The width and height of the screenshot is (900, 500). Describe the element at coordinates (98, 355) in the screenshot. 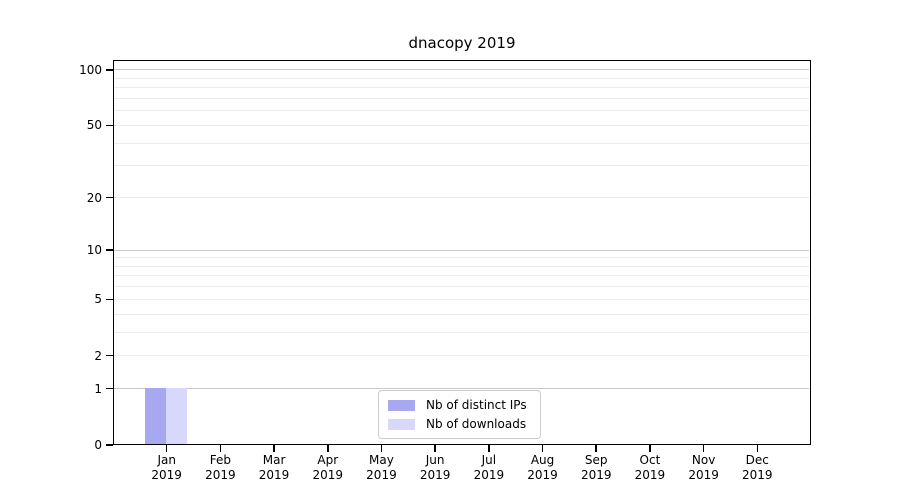

I see `y-axis-tick-label: 2` at that location.